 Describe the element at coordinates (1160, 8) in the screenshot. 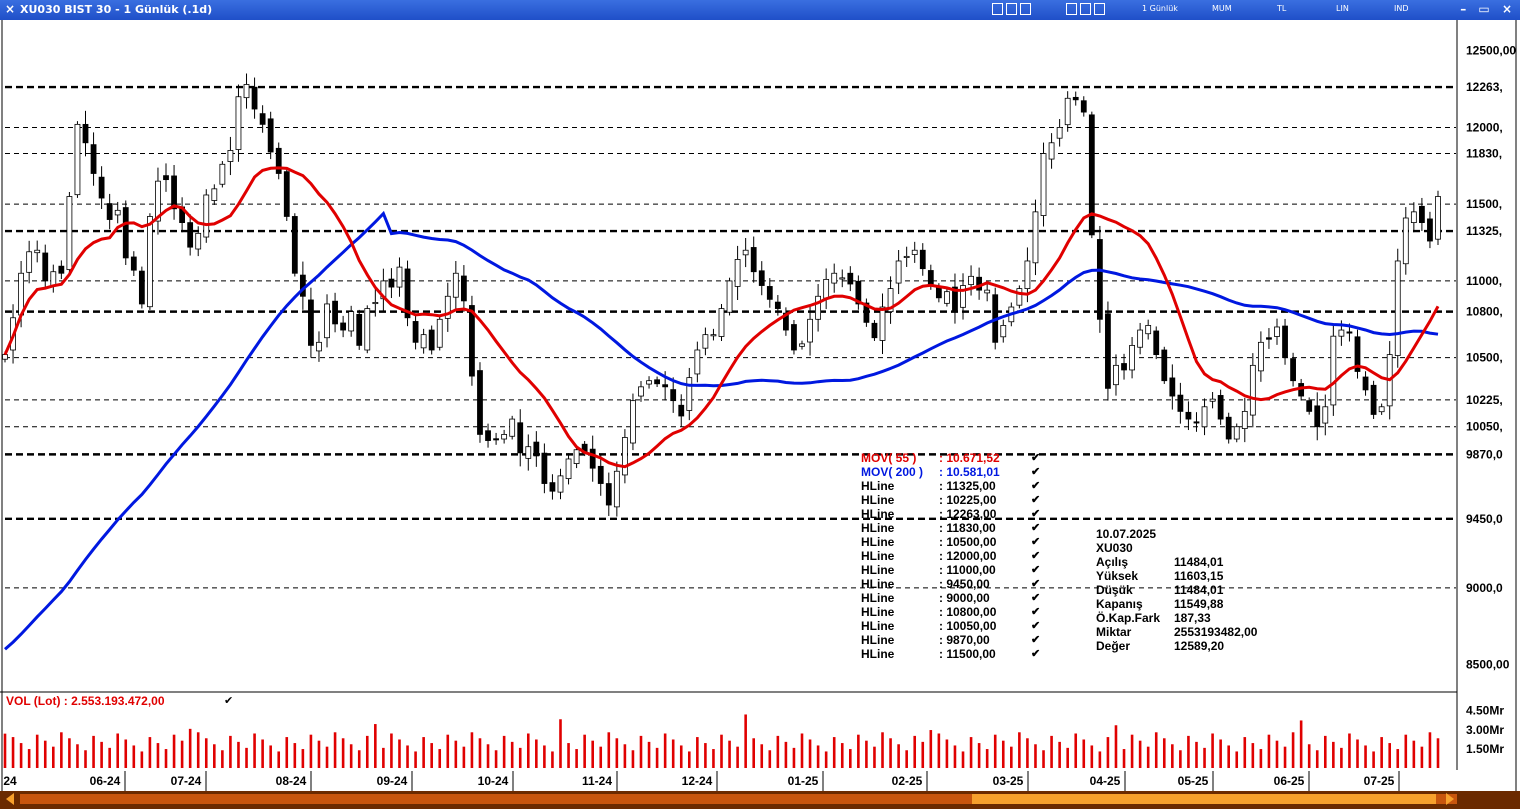

I see `period-option: 1 Günlük` at that location.